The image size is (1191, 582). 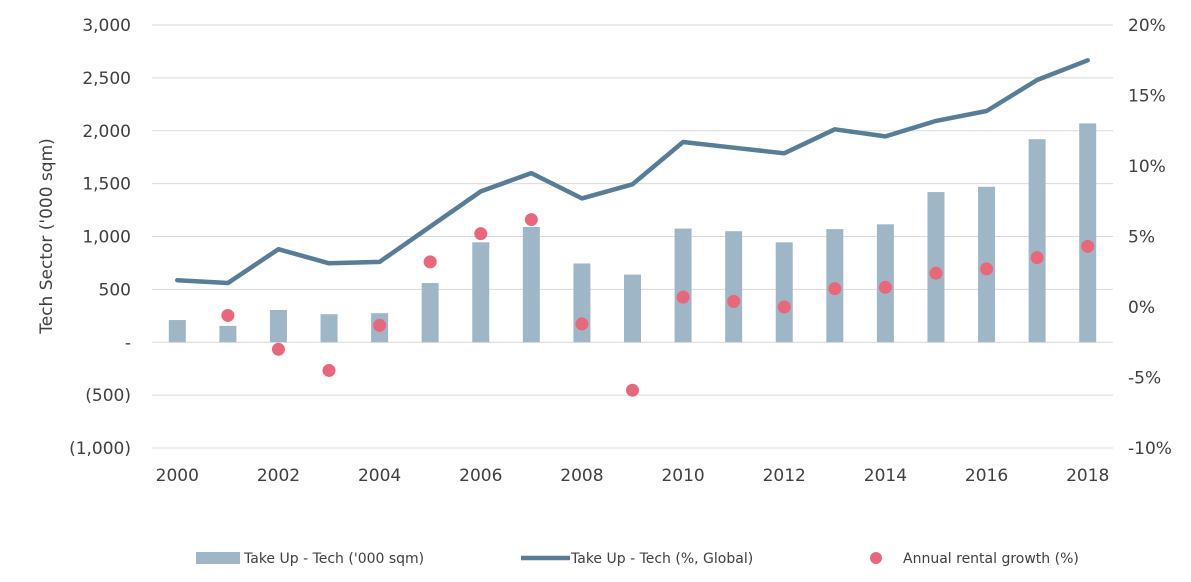 What do you see at coordinates (329, 328) in the screenshot?
I see `bar-2003` at bounding box center [329, 328].